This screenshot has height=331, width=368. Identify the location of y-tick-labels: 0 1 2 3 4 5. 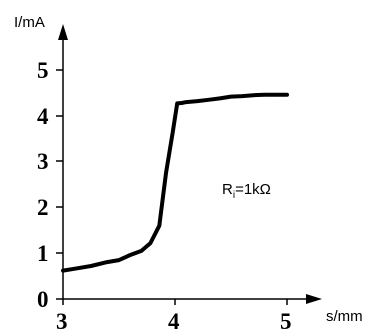
(43, 185).